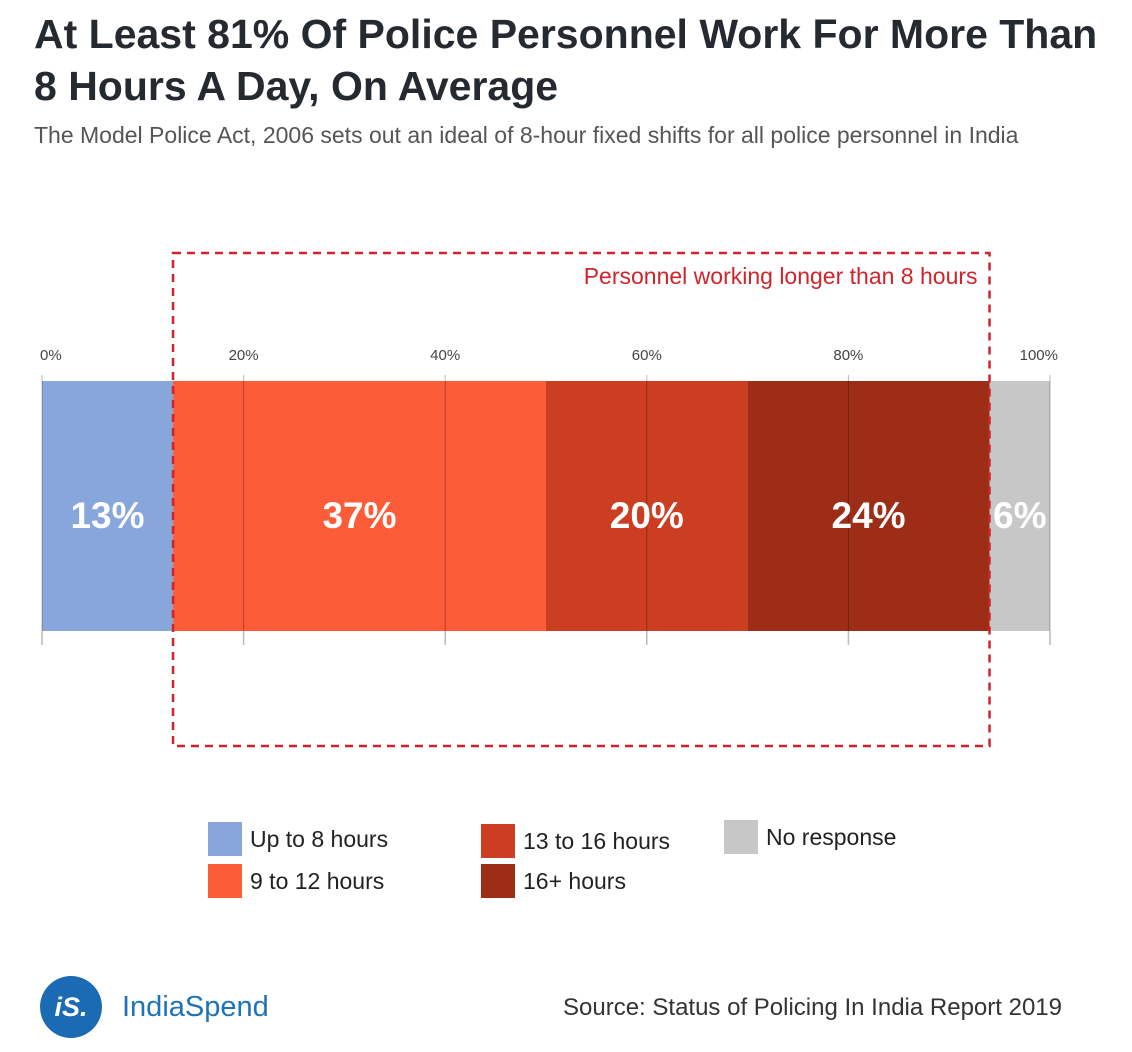  I want to click on legend-label: 16+ hours, so click(574, 880).